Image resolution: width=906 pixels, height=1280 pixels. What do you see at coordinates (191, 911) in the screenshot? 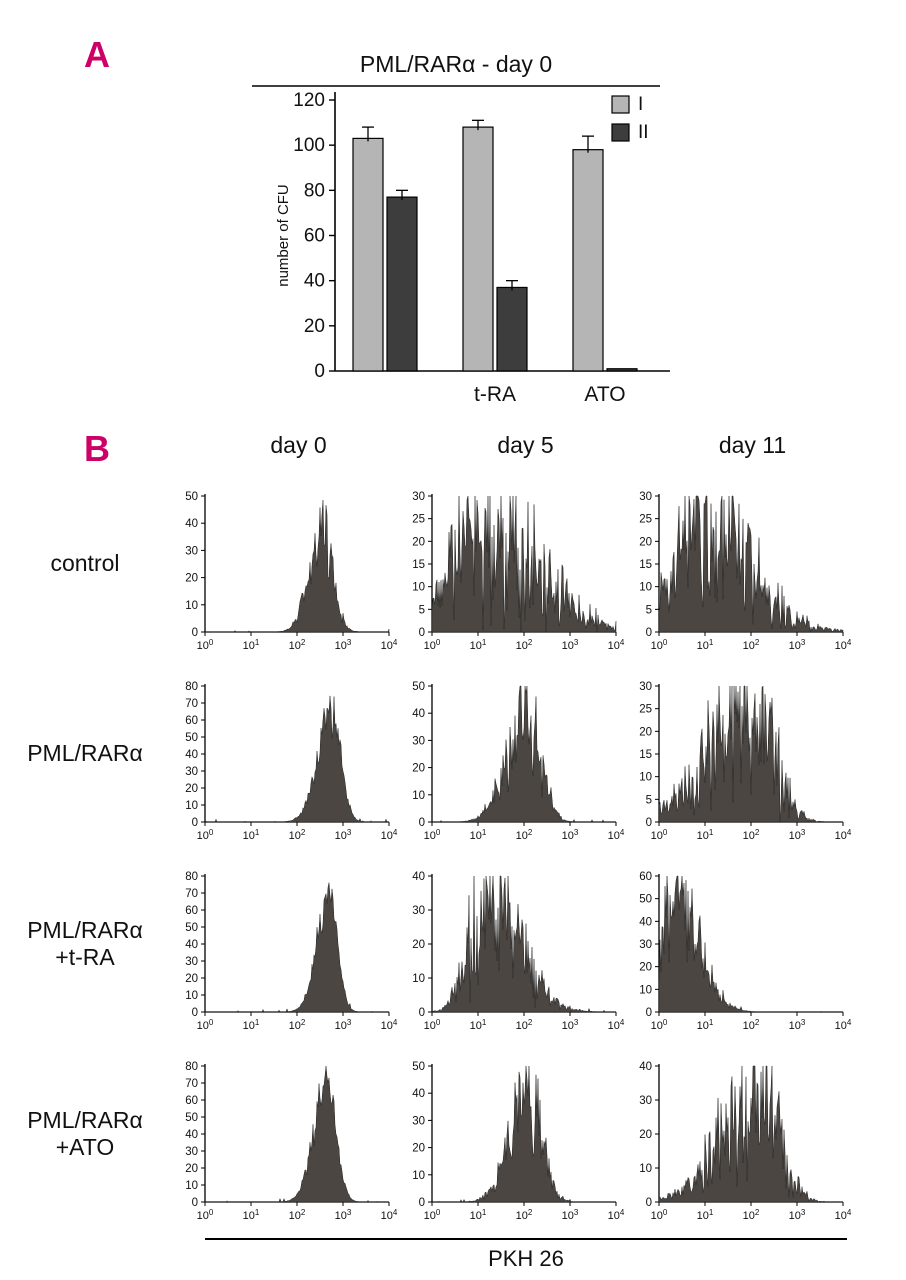
I see `svg-text: 60` at bounding box center [191, 911].